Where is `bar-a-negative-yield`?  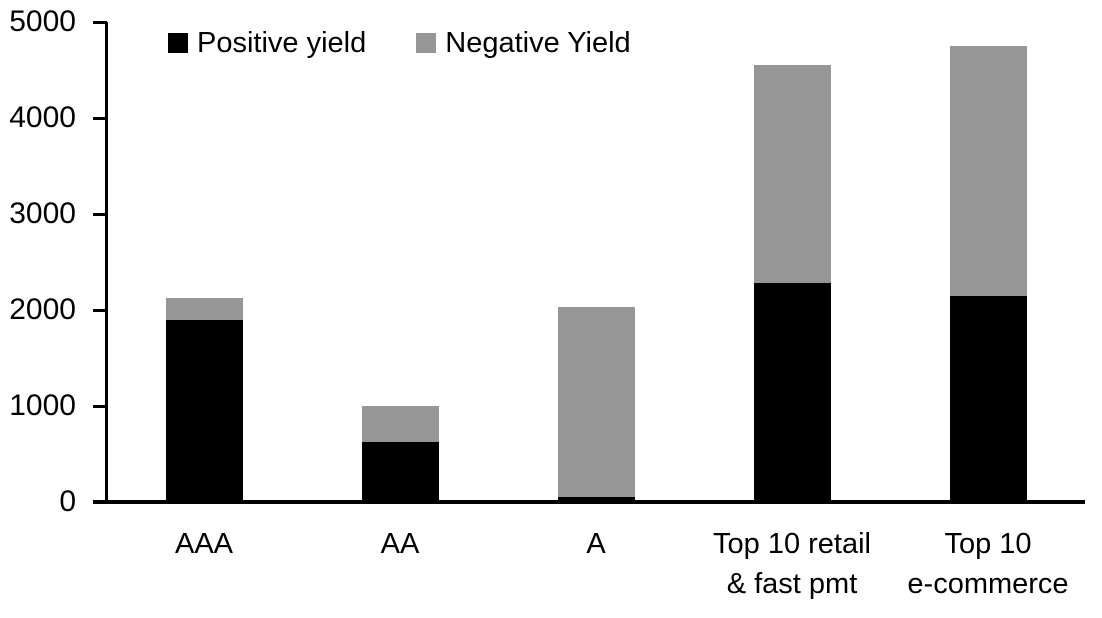 bar-a-negative-yield is located at coordinates (596, 402).